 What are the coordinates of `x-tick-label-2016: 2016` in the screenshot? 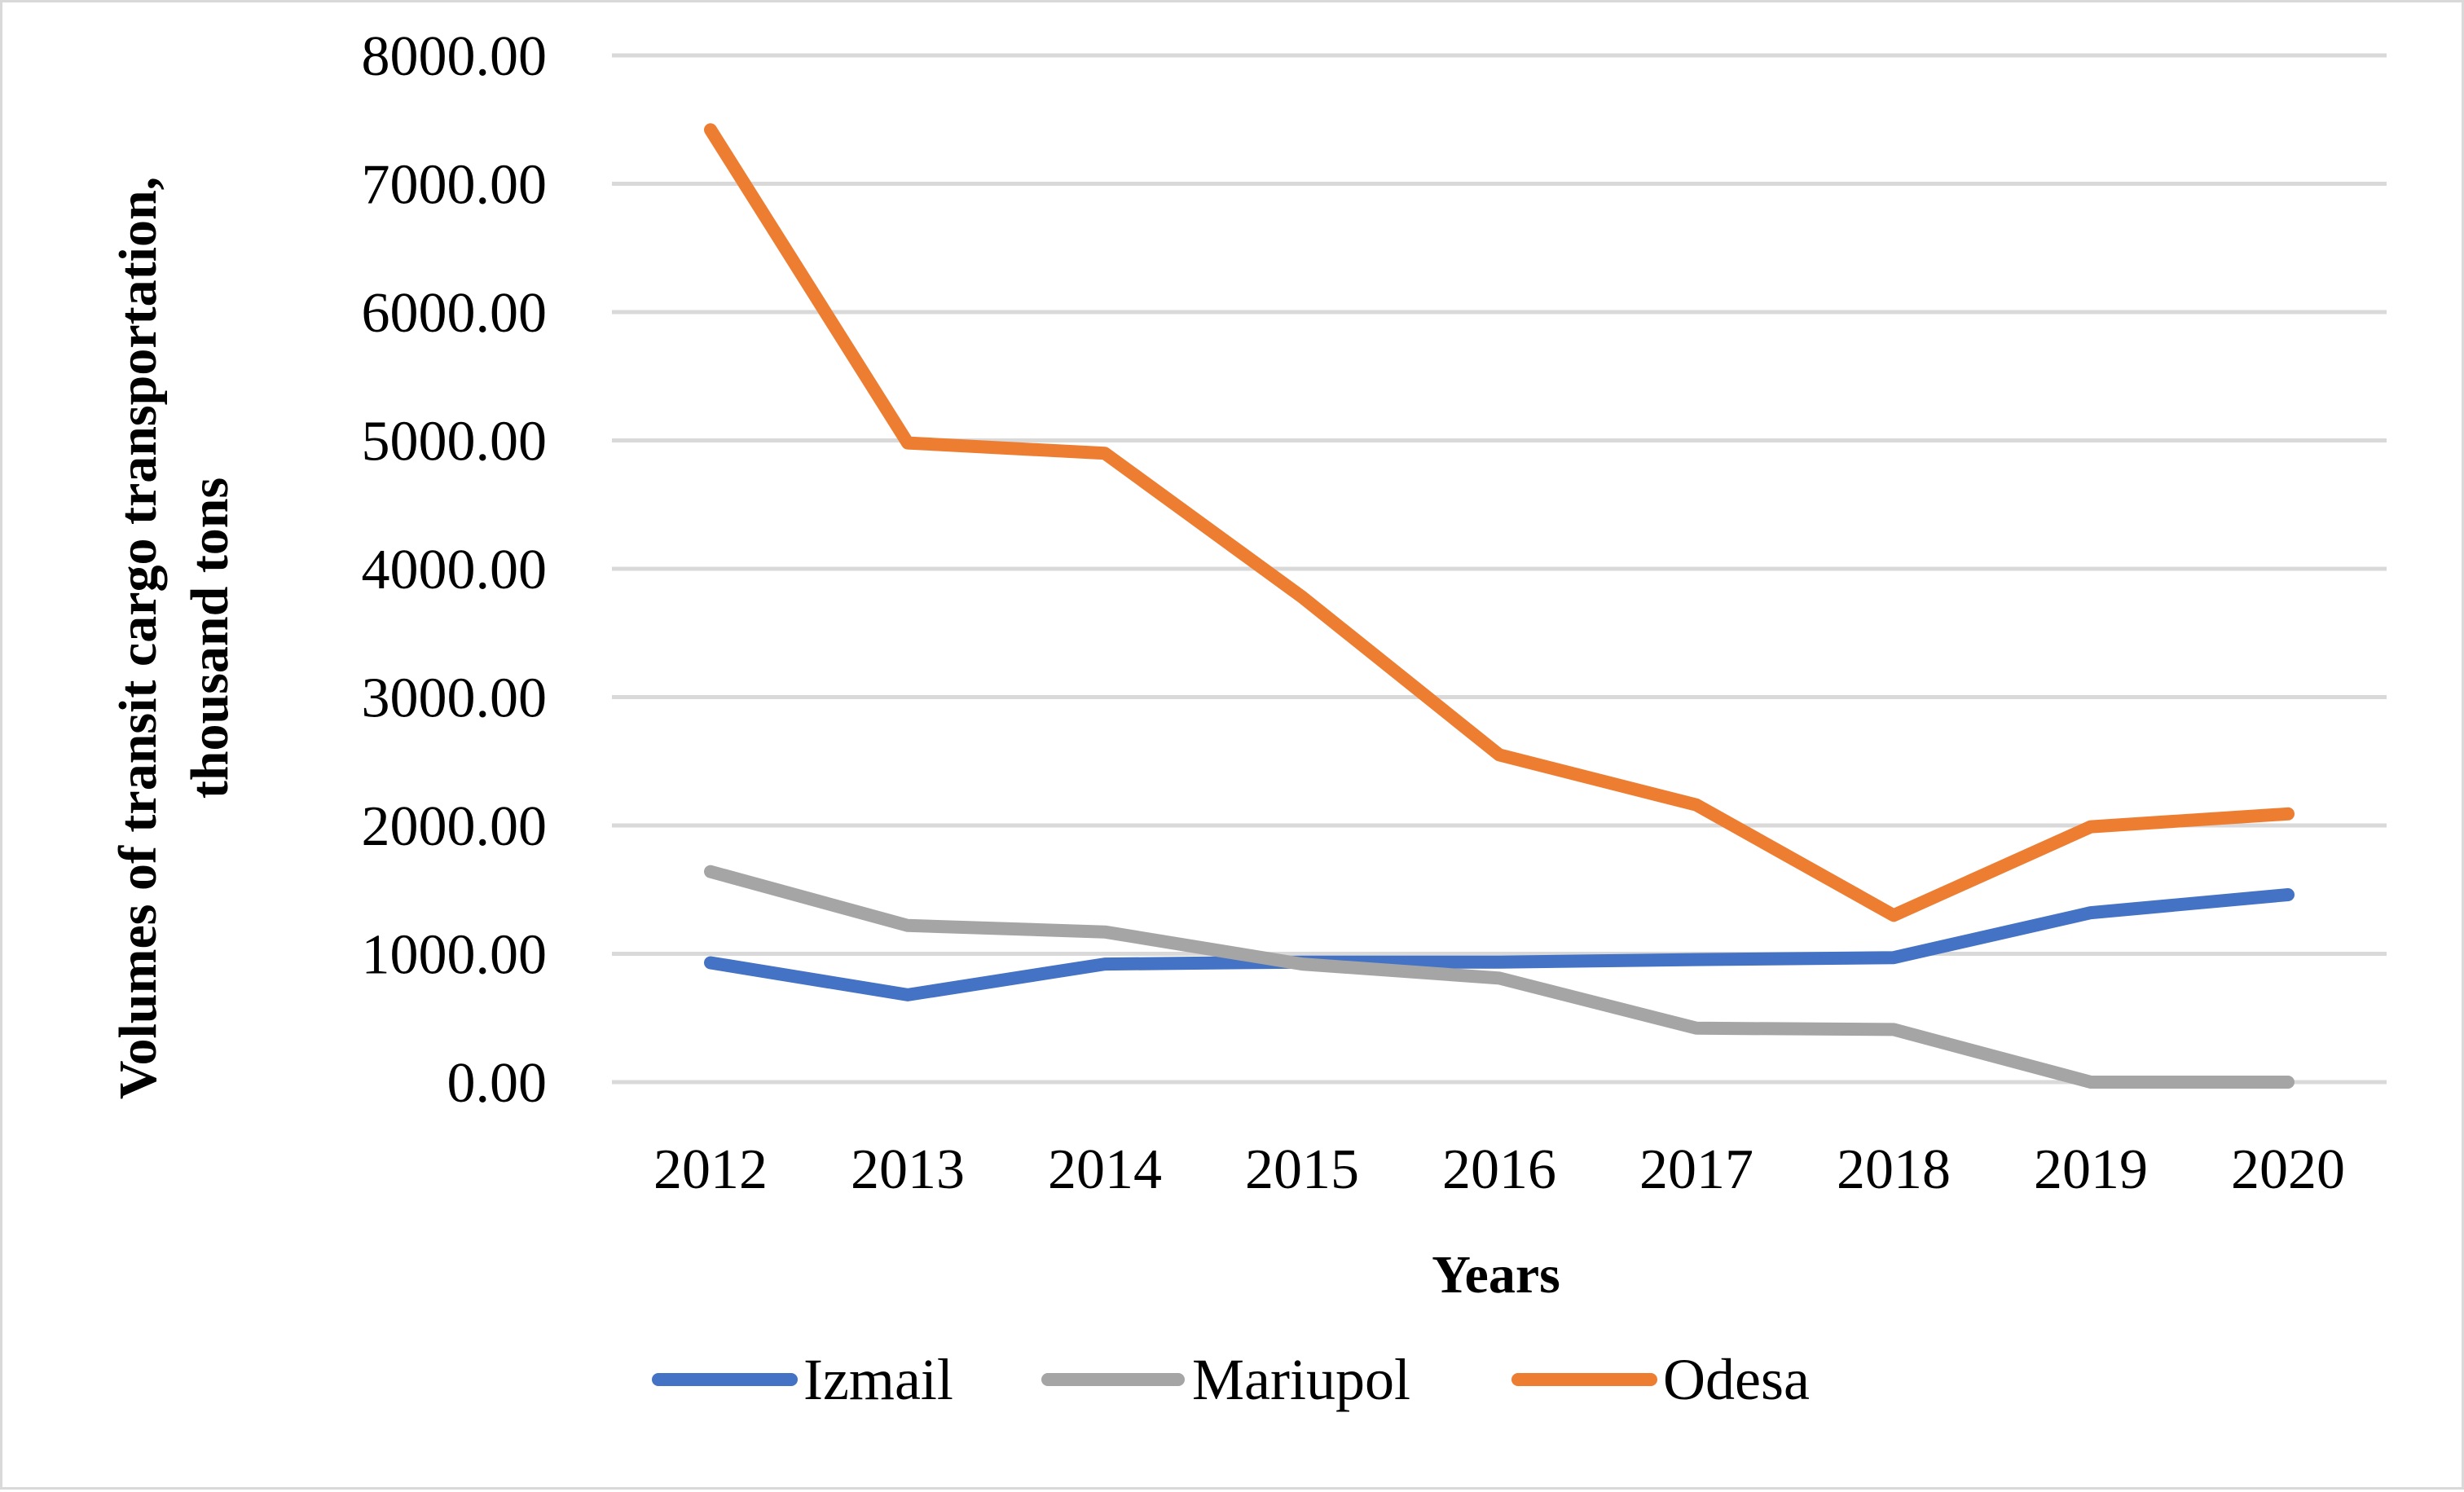 It's located at (1499, 1169).